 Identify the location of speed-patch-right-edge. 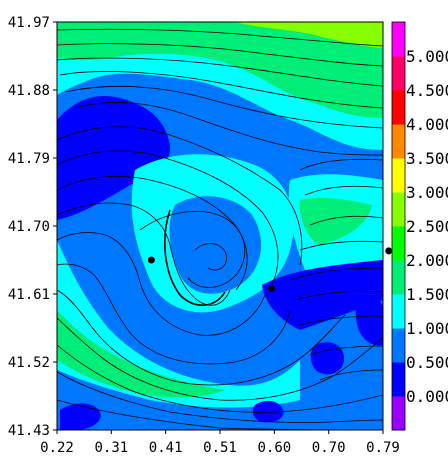
(369, 321).